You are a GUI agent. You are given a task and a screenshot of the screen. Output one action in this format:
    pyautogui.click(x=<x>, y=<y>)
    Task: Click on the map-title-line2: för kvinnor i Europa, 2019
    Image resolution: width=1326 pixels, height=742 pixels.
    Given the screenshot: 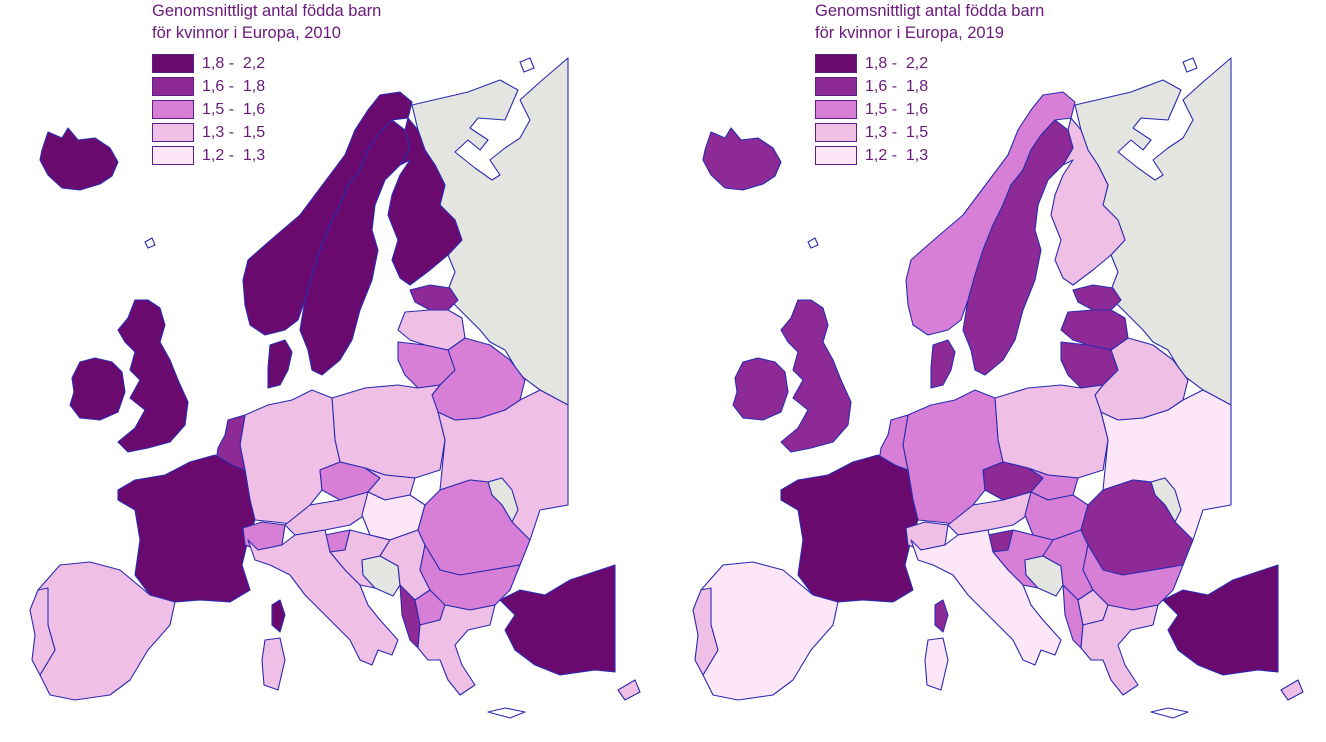 What is the action you would take?
    pyautogui.click(x=909, y=33)
    